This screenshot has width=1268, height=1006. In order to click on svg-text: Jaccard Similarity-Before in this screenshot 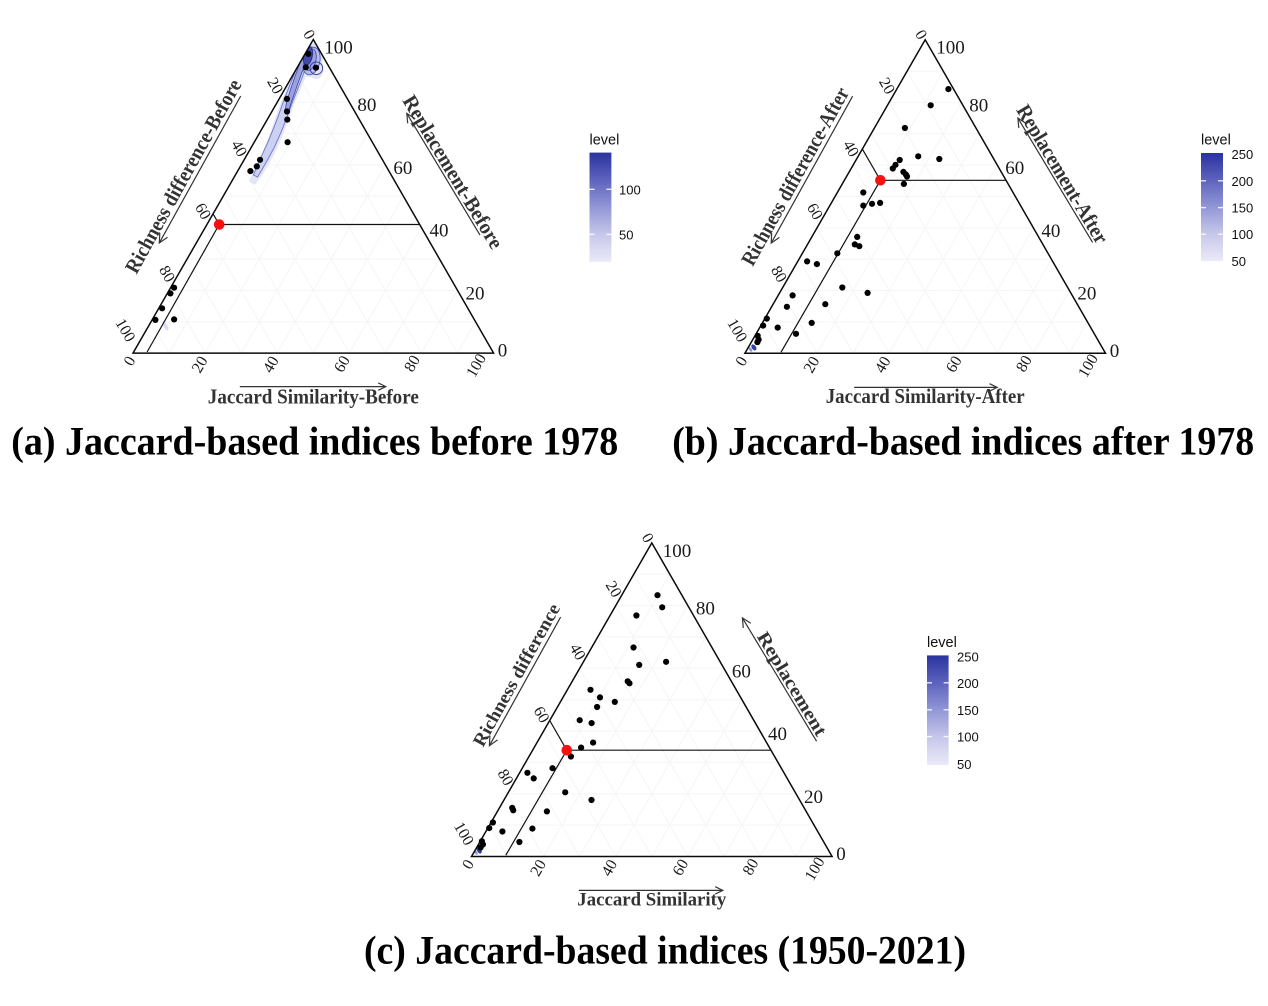, I will do `click(313, 397)`.